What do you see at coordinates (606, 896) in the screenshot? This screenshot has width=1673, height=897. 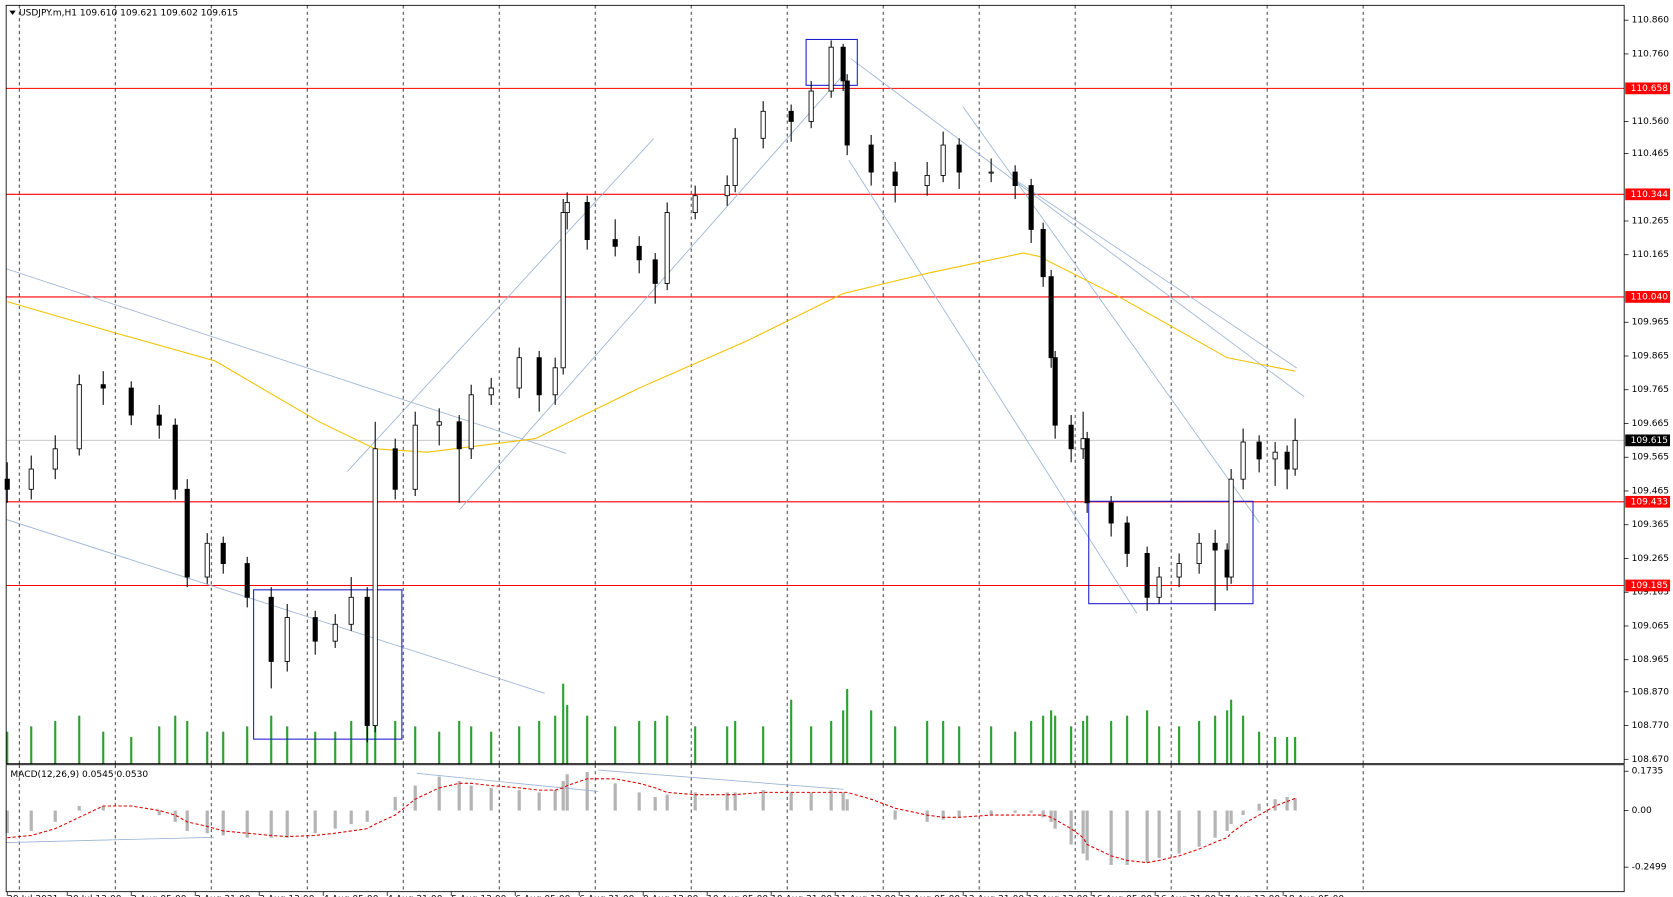 I see `x-tick-label: 6 Aug 21:00` at bounding box center [606, 896].